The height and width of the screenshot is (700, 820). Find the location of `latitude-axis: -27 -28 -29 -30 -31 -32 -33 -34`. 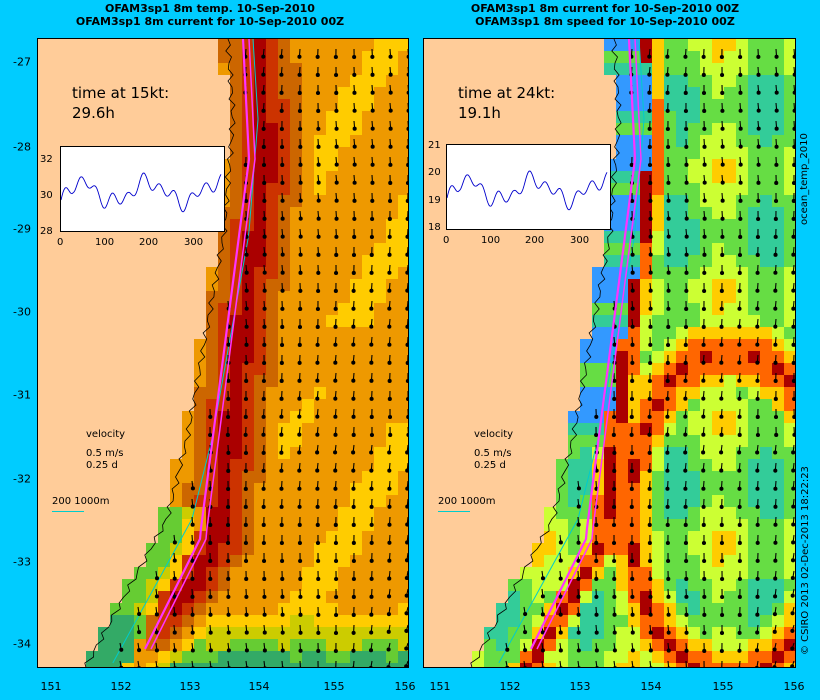

latitude-axis: -27 -28 -29 -30 -31 -32 -33 -34 is located at coordinates (18, 350).